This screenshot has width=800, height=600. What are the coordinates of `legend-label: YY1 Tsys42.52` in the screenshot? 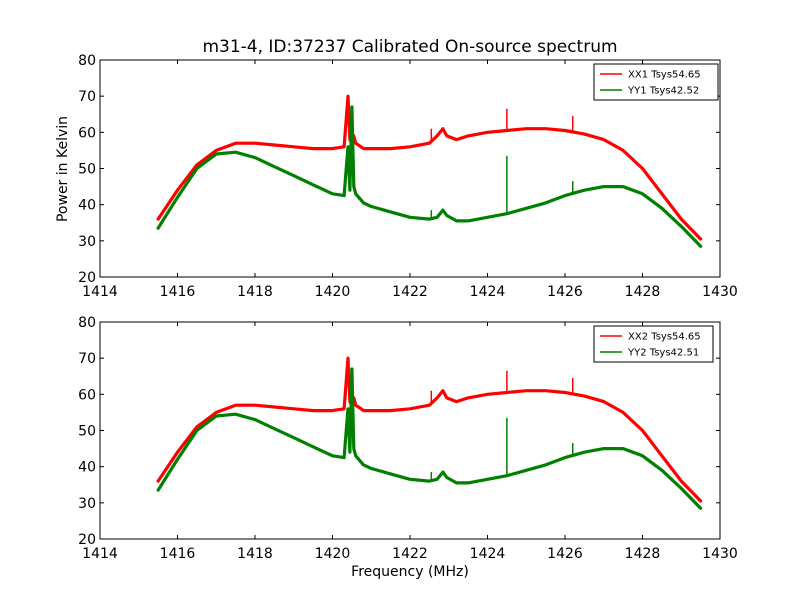 It's located at (663, 91).